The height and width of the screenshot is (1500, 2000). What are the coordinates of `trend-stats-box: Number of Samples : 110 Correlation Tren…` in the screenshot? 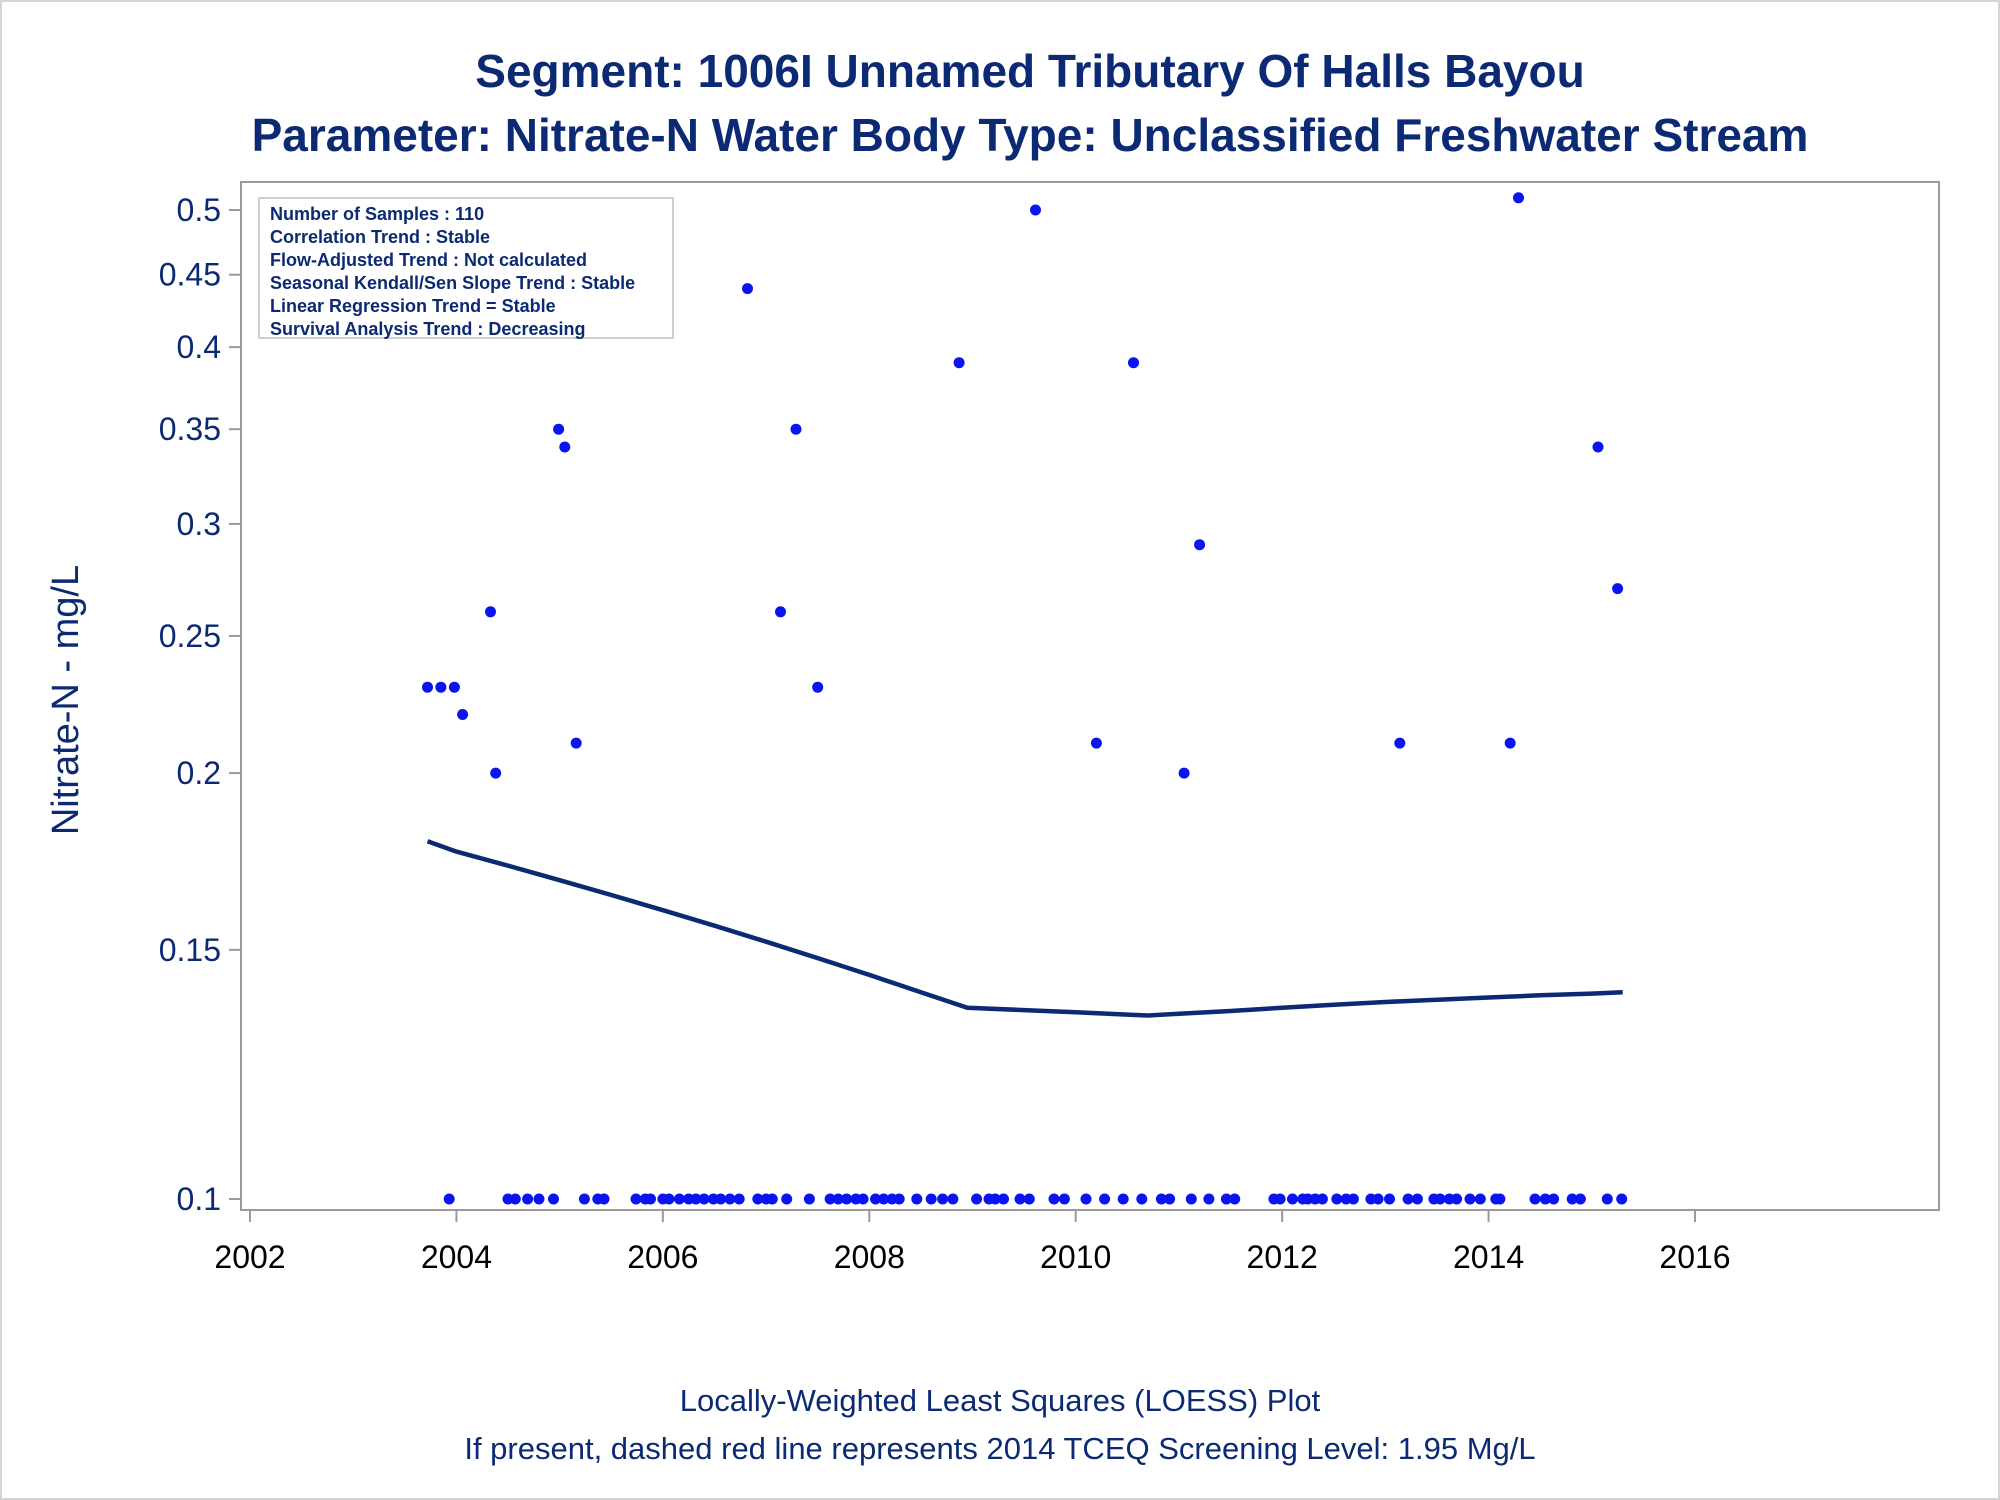 It's located at (466, 268).